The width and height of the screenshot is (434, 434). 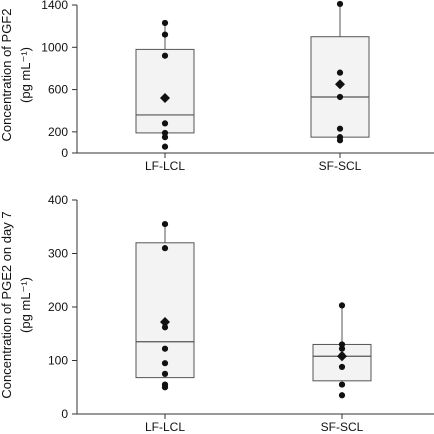 What do you see at coordinates (54, 47) in the screenshot?
I see `y-tick-label: 1000` at bounding box center [54, 47].